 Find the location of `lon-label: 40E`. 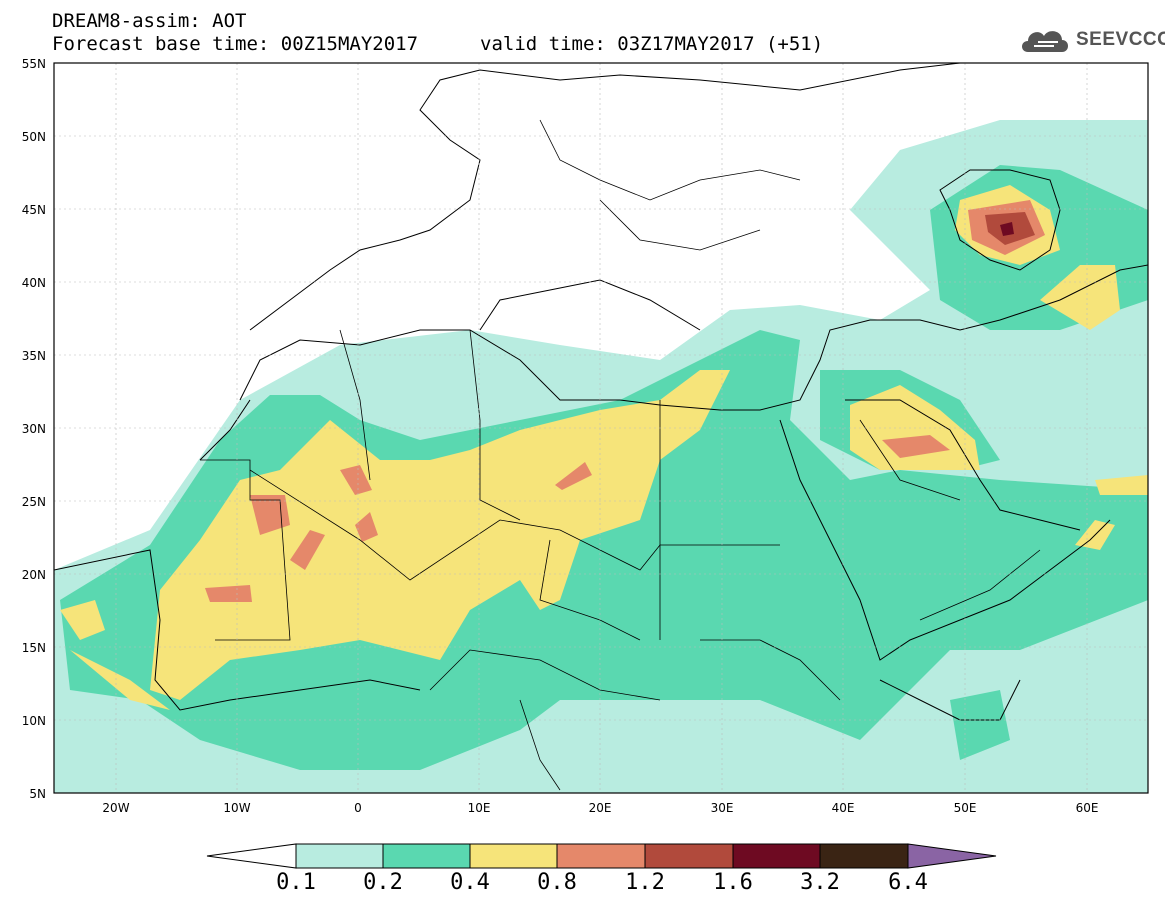

lon-label: 40E is located at coordinates (843, 808).